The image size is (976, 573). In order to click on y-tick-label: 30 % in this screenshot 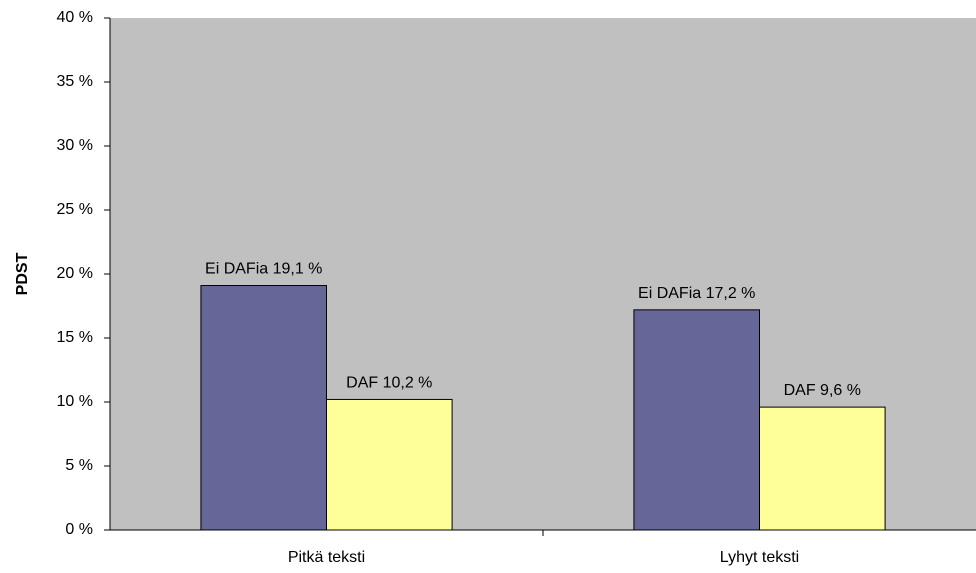, I will do `click(75, 145)`.